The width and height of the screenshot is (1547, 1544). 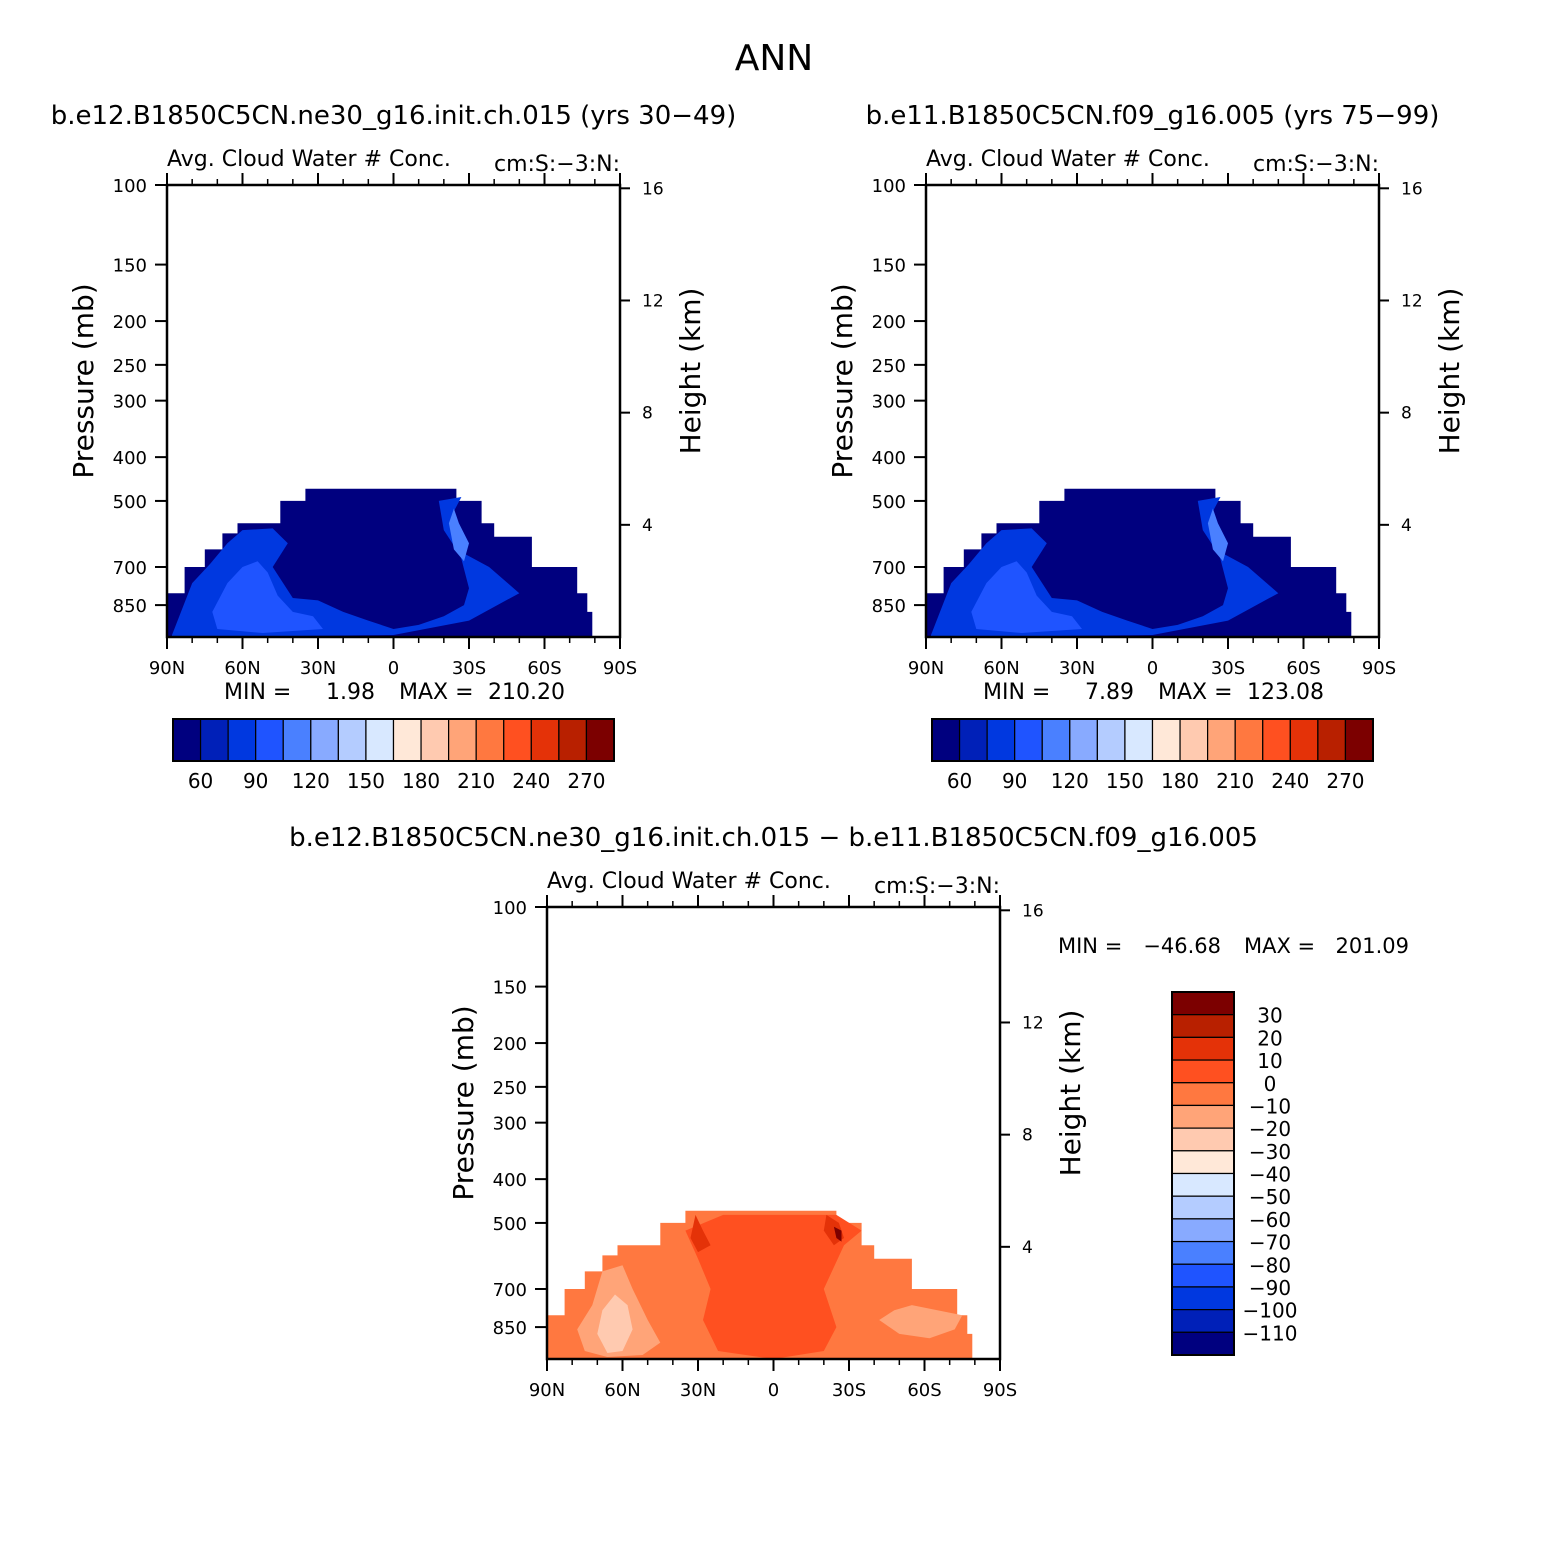 What do you see at coordinates (1152, 740) in the screenshot?
I see `colorbar-frame` at bounding box center [1152, 740].